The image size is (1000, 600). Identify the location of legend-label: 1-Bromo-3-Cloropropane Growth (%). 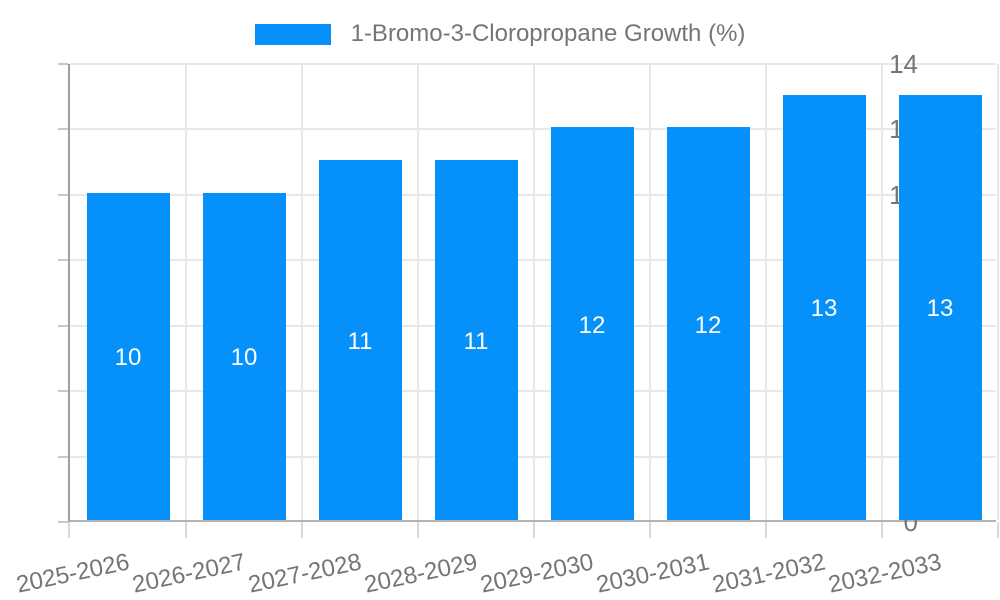
(548, 33).